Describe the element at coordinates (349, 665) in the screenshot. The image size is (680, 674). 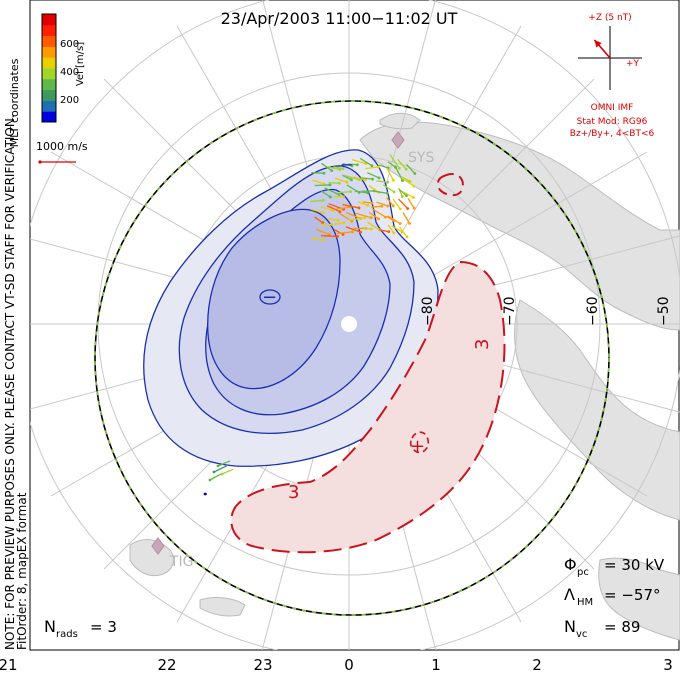
I see `mlt-tick-0: 0` at that location.